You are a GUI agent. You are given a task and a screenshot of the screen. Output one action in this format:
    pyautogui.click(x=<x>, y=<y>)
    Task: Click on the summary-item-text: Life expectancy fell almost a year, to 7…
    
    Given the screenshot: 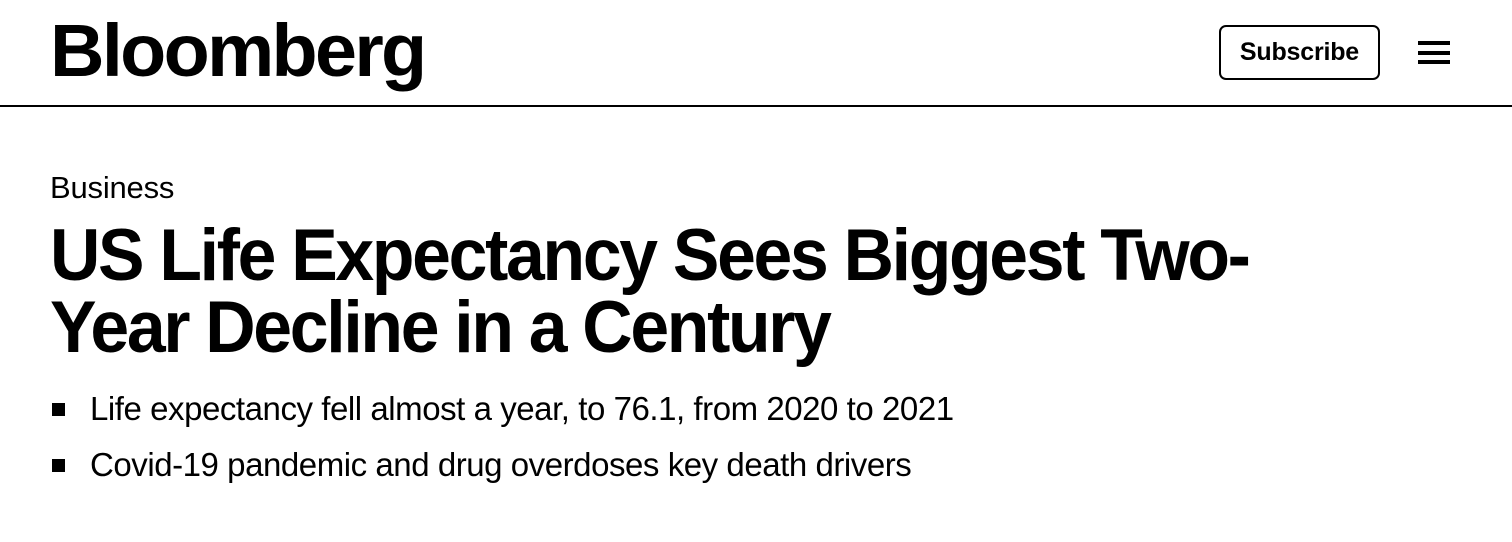 What is the action you would take?
    pyautogui.click(x=522, y=408)
    